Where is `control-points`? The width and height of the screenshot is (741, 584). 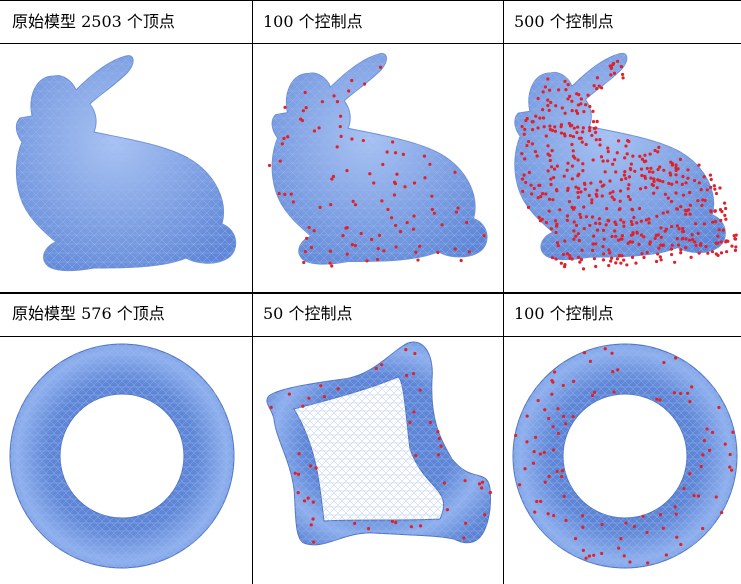 control-points is located at coordinates (629, 165).